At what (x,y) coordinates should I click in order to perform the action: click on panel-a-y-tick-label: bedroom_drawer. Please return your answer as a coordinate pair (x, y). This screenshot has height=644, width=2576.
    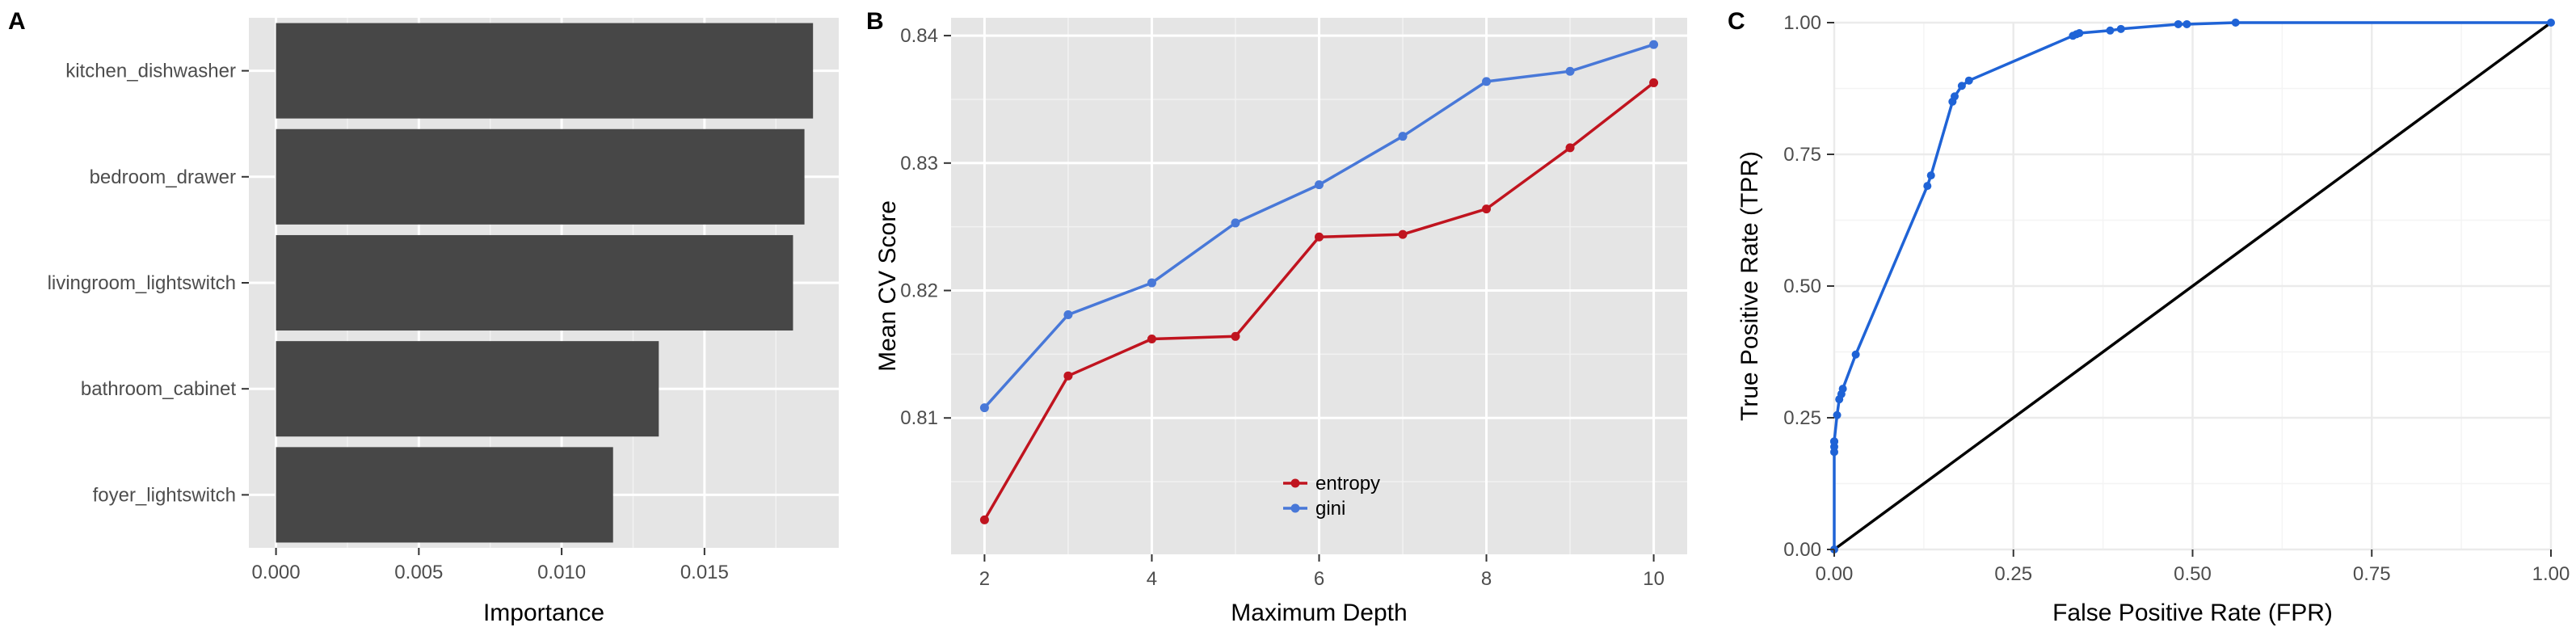
    Looking at the image, I should click on (163, 177).